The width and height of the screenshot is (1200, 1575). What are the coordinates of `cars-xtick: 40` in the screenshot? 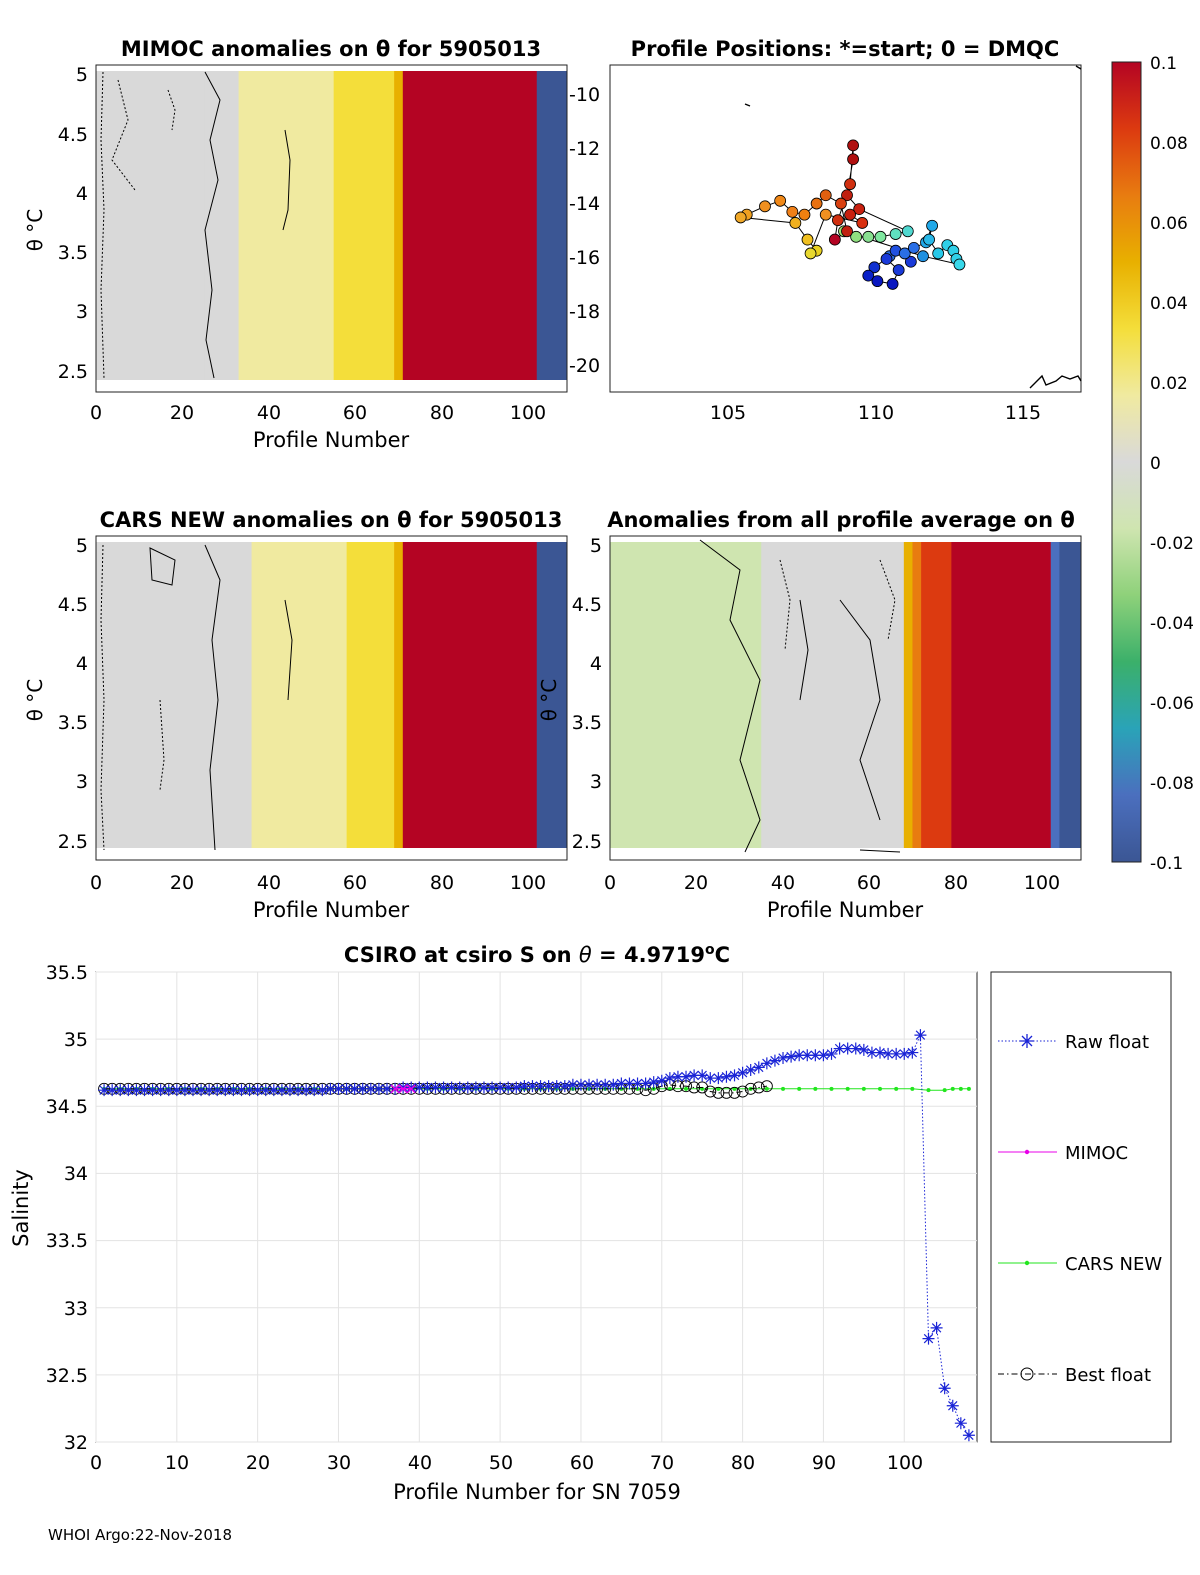 It's located at (269, 883).